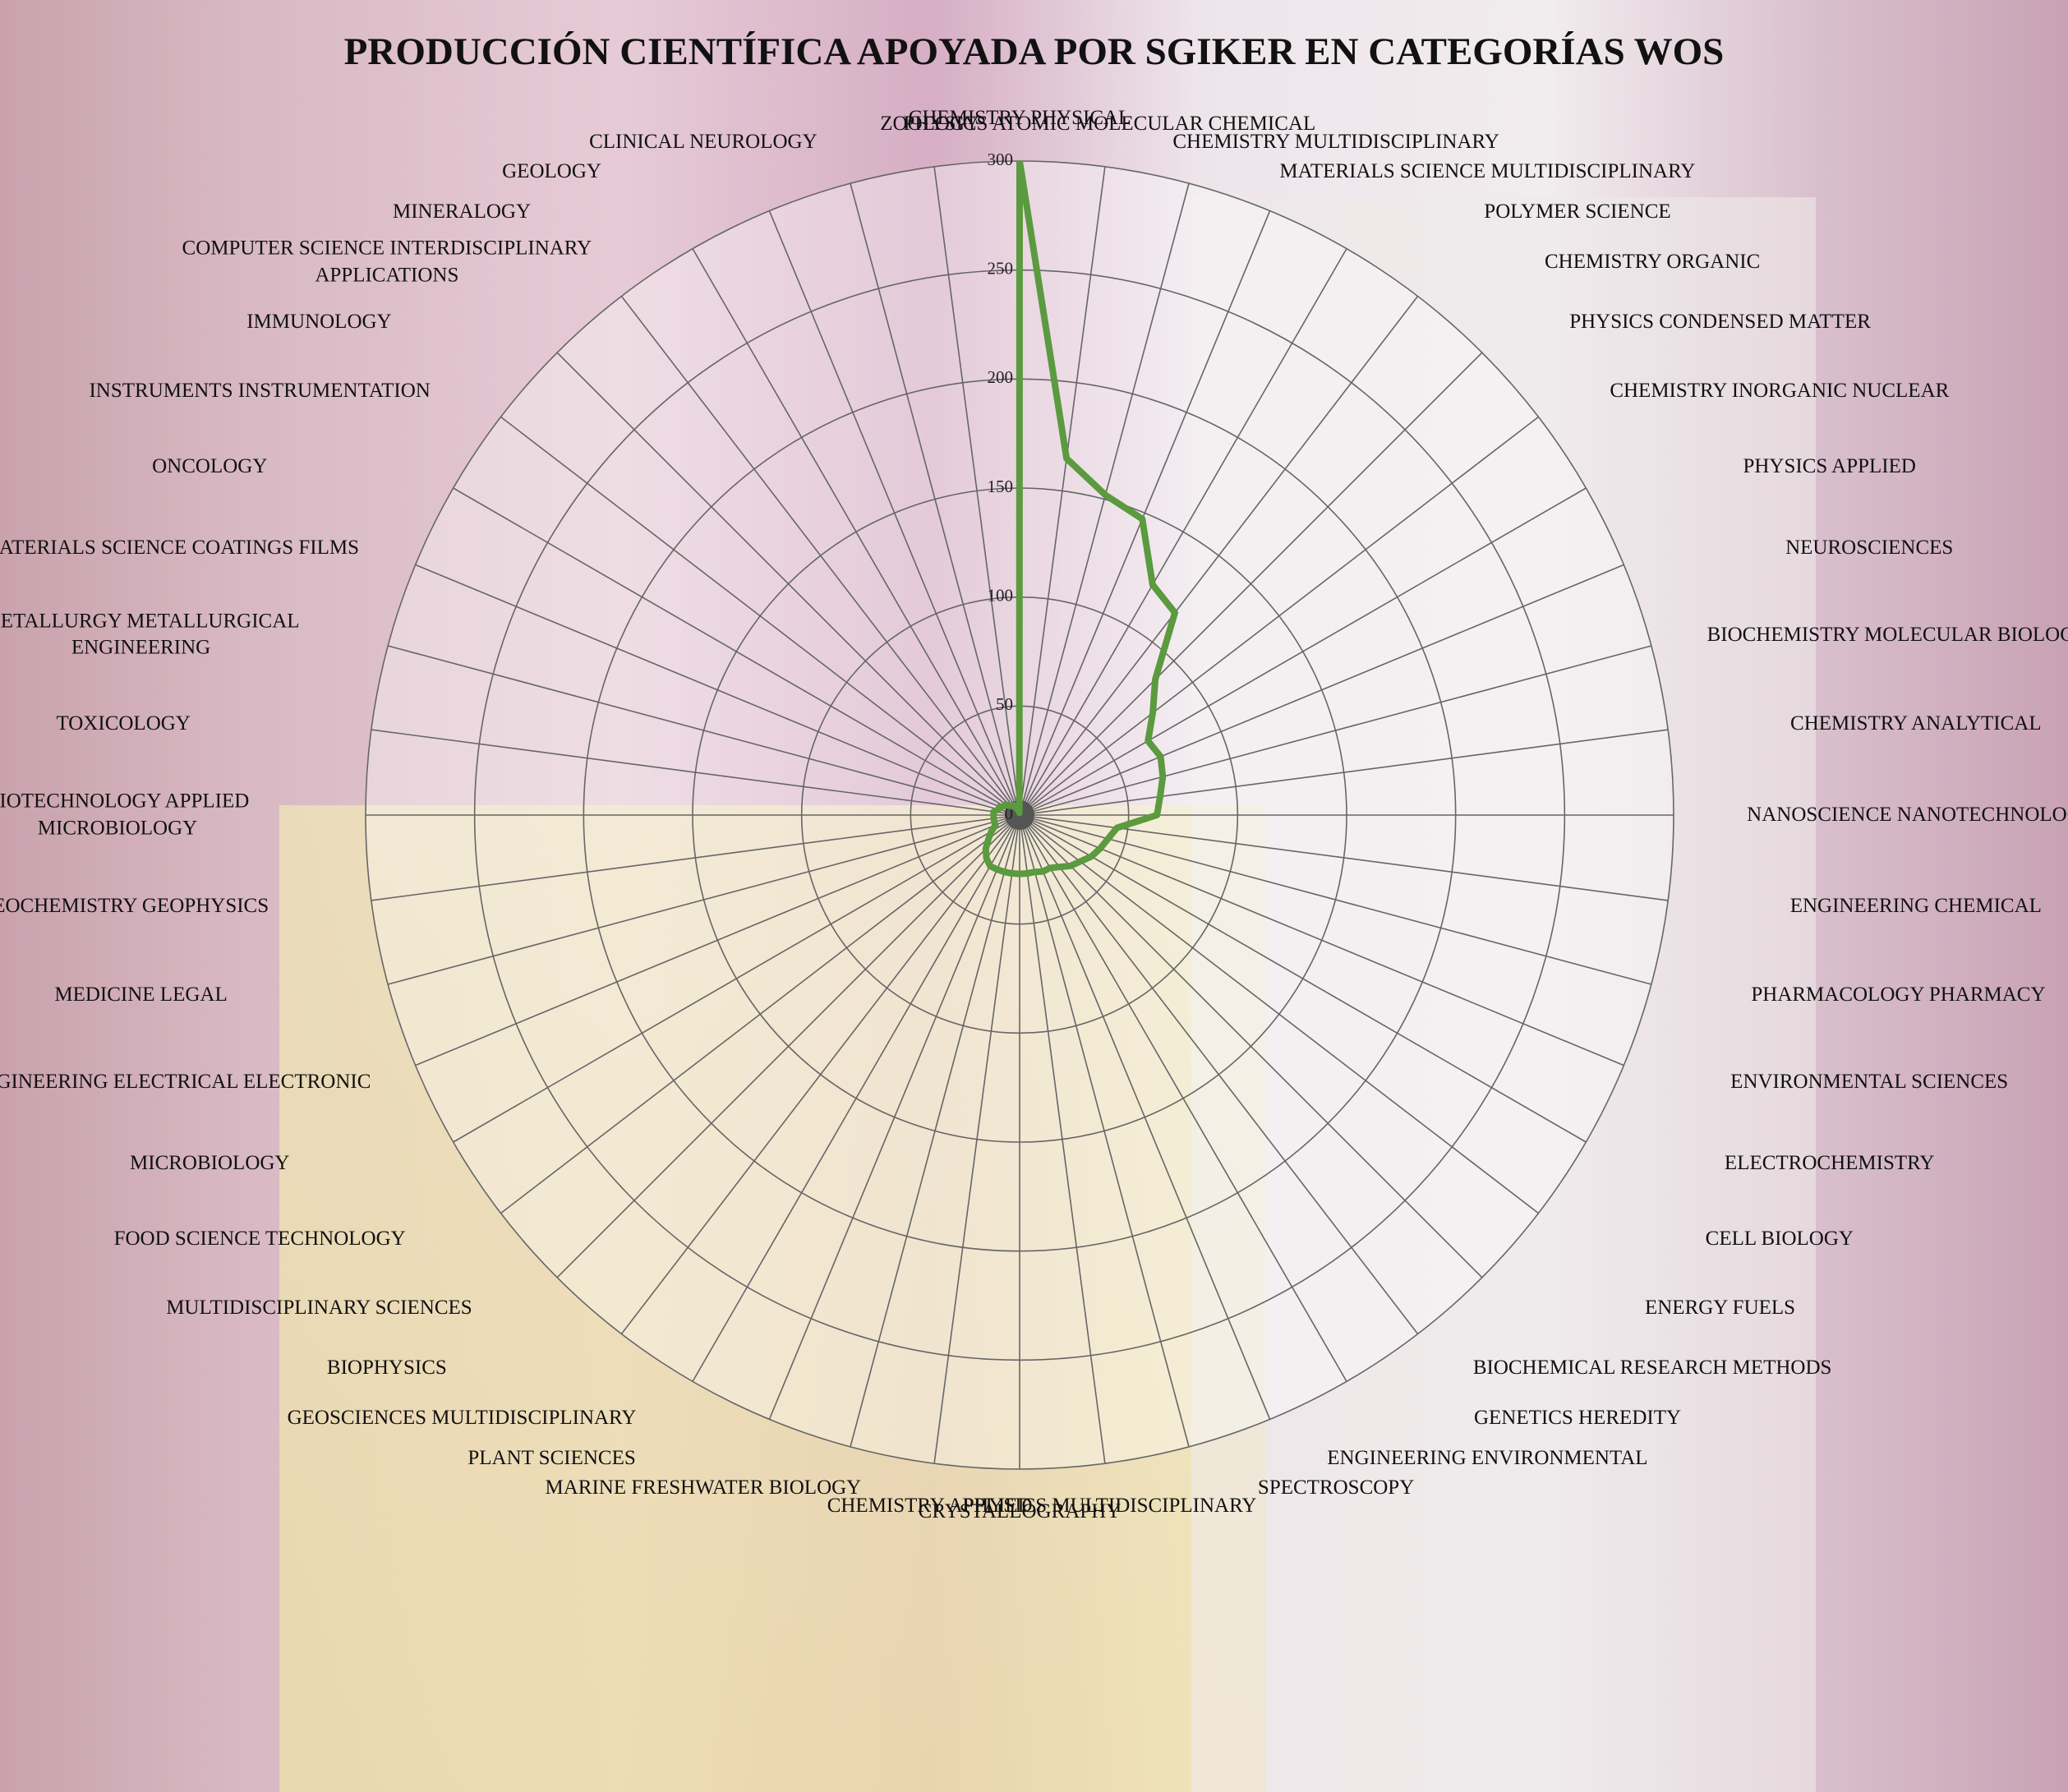  Describe the element at coordinates (210, 465) in the screenshot. I see `category-label: ONCOLOGY` at that location.